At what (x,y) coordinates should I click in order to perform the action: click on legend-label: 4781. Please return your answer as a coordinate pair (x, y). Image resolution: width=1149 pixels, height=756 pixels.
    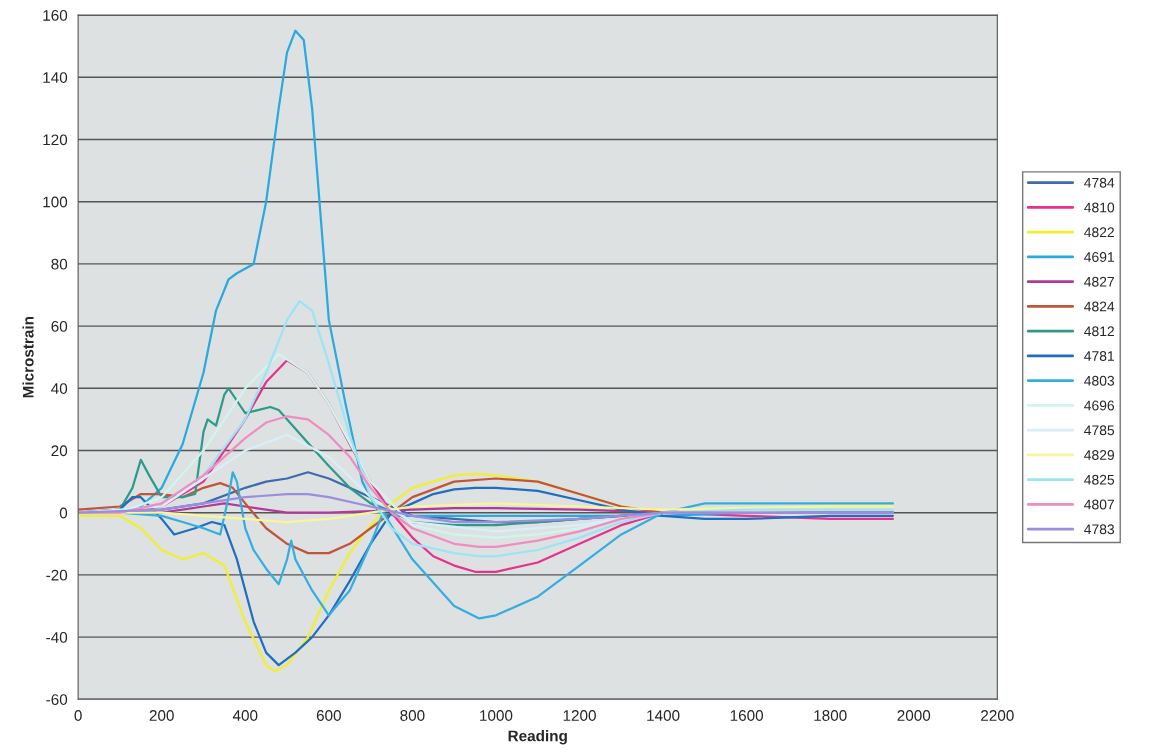
    Looking at the image, I should click on (1099, 356).